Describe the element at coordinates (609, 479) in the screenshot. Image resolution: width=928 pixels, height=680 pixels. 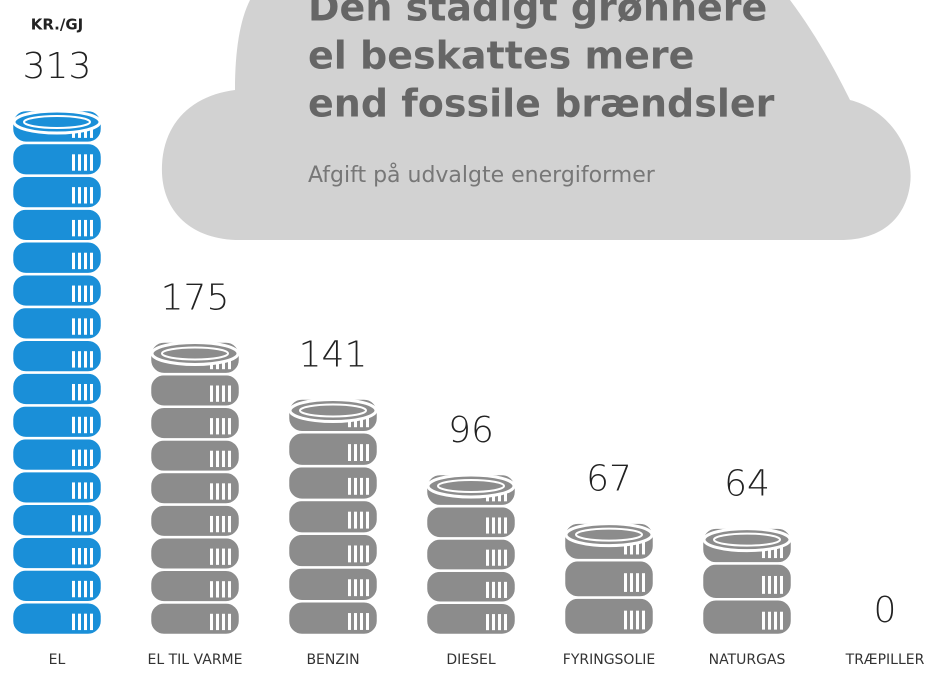
I see `value-label: 67` at that location.